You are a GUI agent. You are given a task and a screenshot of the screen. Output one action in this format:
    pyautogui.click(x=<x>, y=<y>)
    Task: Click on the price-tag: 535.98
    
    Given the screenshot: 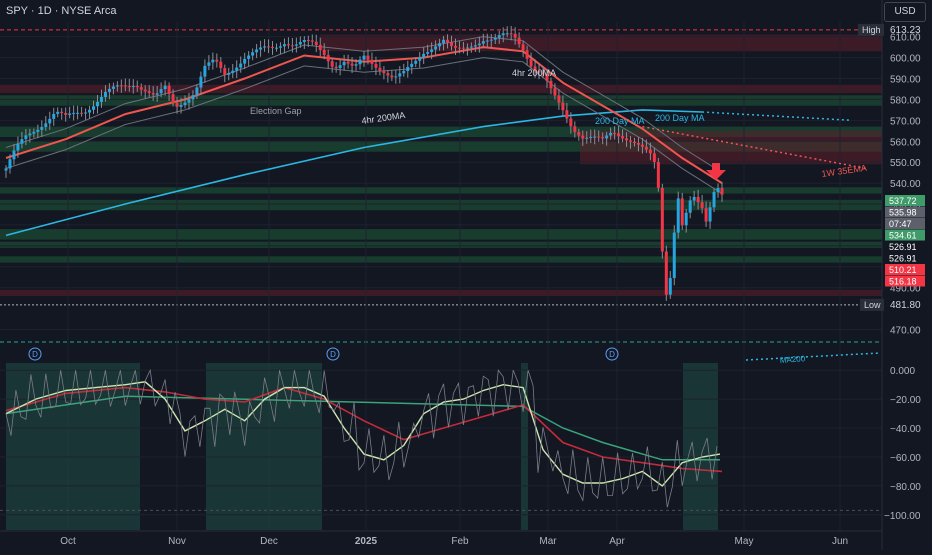 What is the action you would take?
    pyautogui.click(x=903, y=213)
    